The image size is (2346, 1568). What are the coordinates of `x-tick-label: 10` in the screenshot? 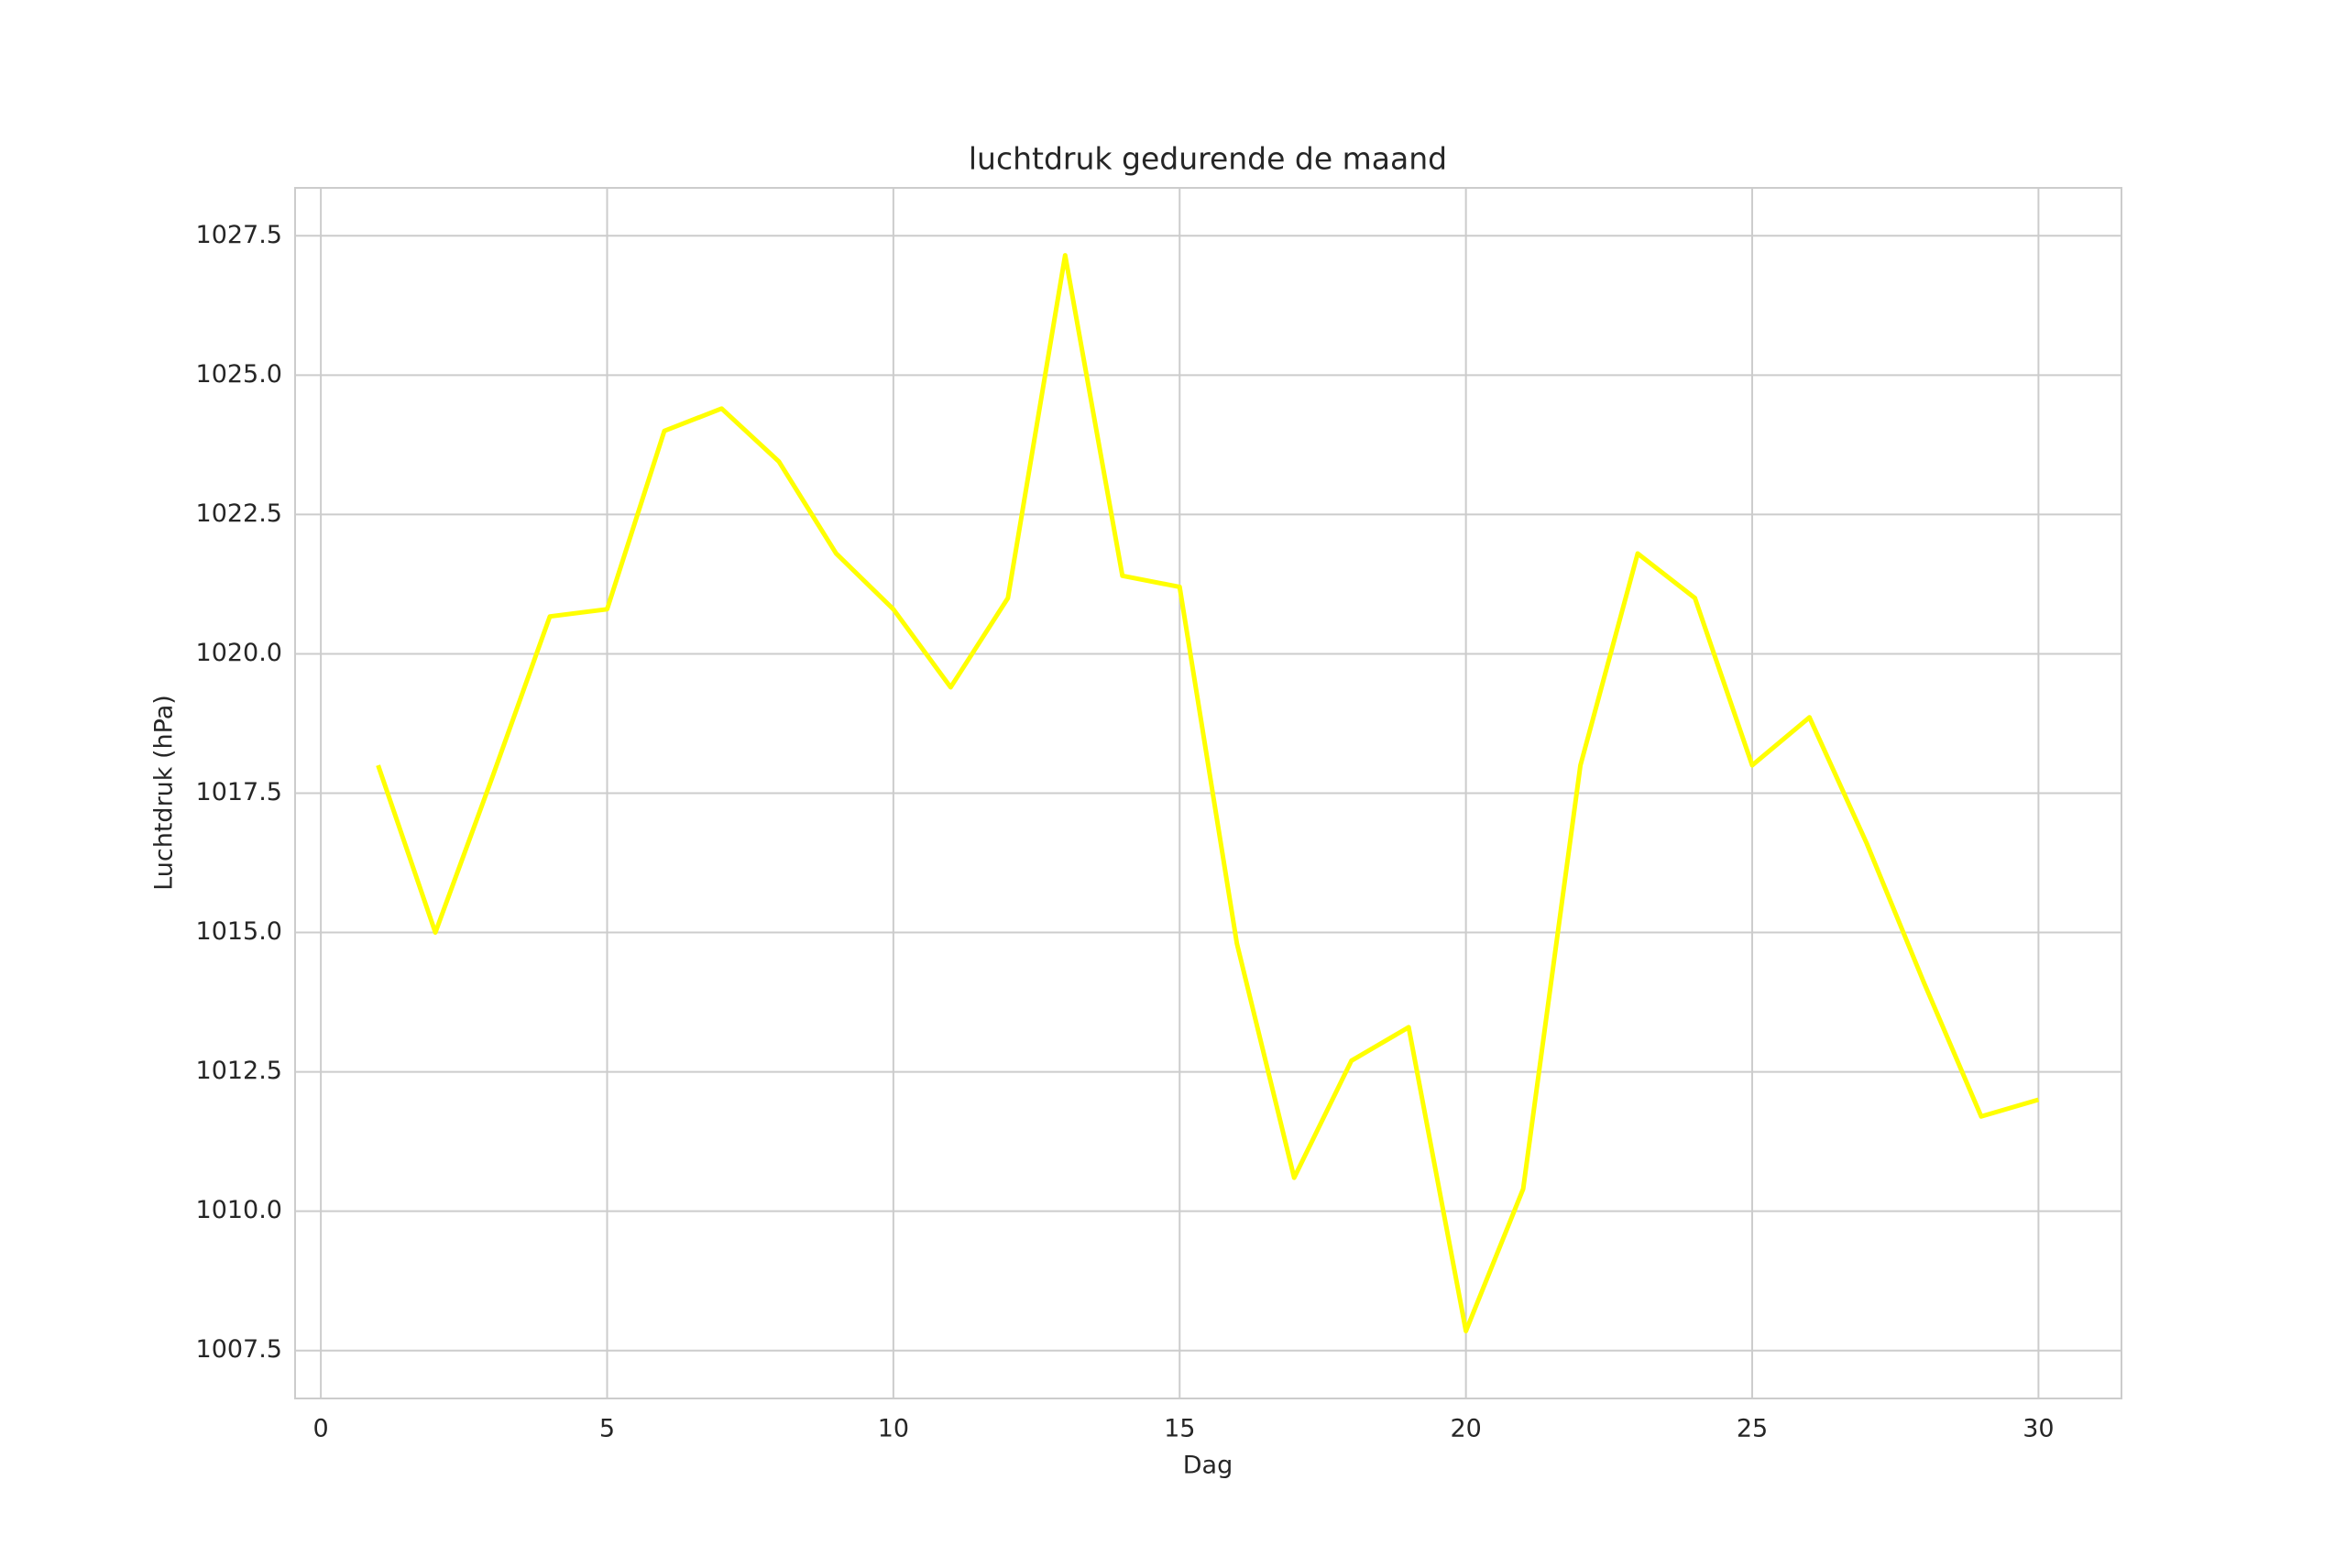 It's located at (894, 1429).